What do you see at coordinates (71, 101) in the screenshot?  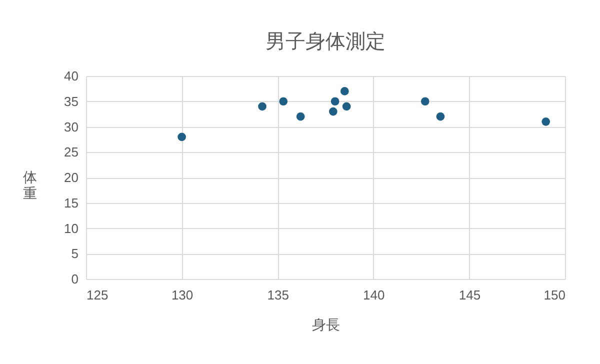 I see `y-tick-label: 35` at bounding box center [71, 101].